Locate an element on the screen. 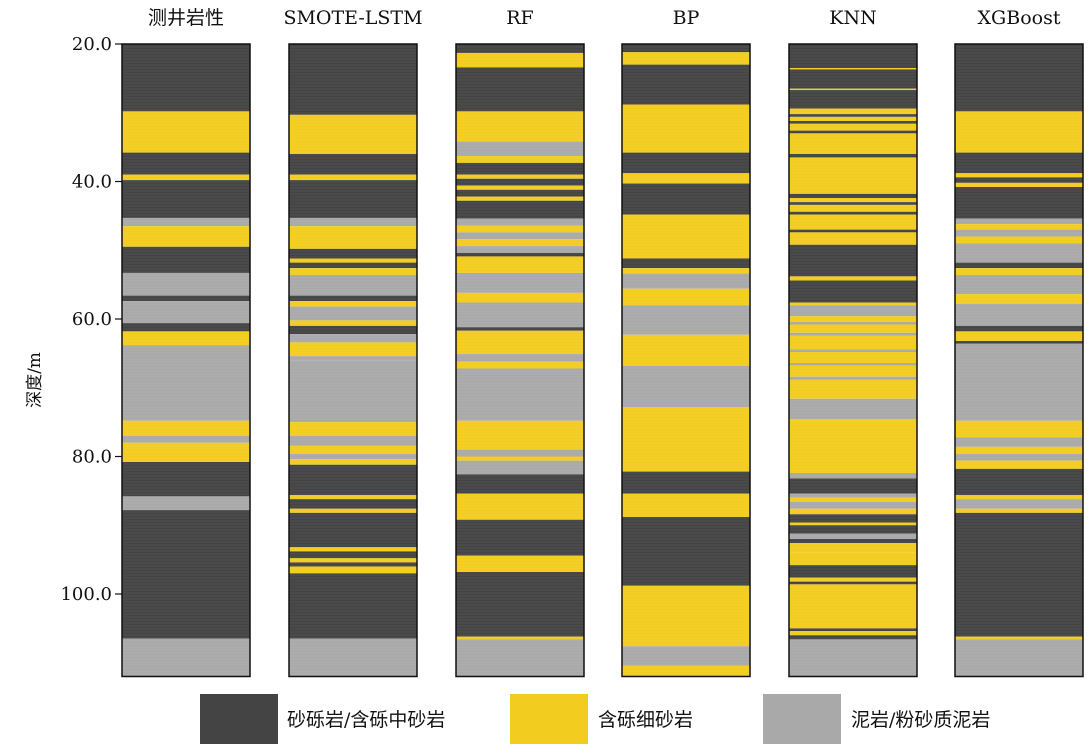  lithology-column: RF is located at coordinates (520, 342).